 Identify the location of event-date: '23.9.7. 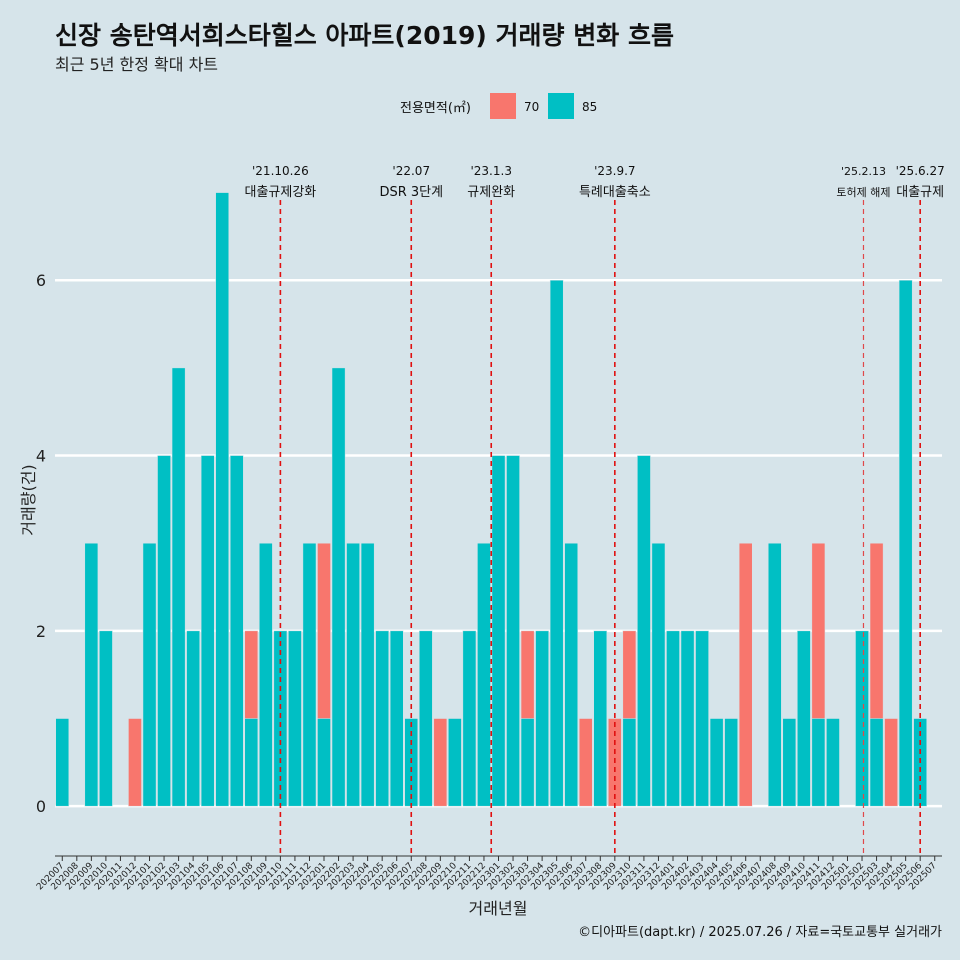
(614, 171).